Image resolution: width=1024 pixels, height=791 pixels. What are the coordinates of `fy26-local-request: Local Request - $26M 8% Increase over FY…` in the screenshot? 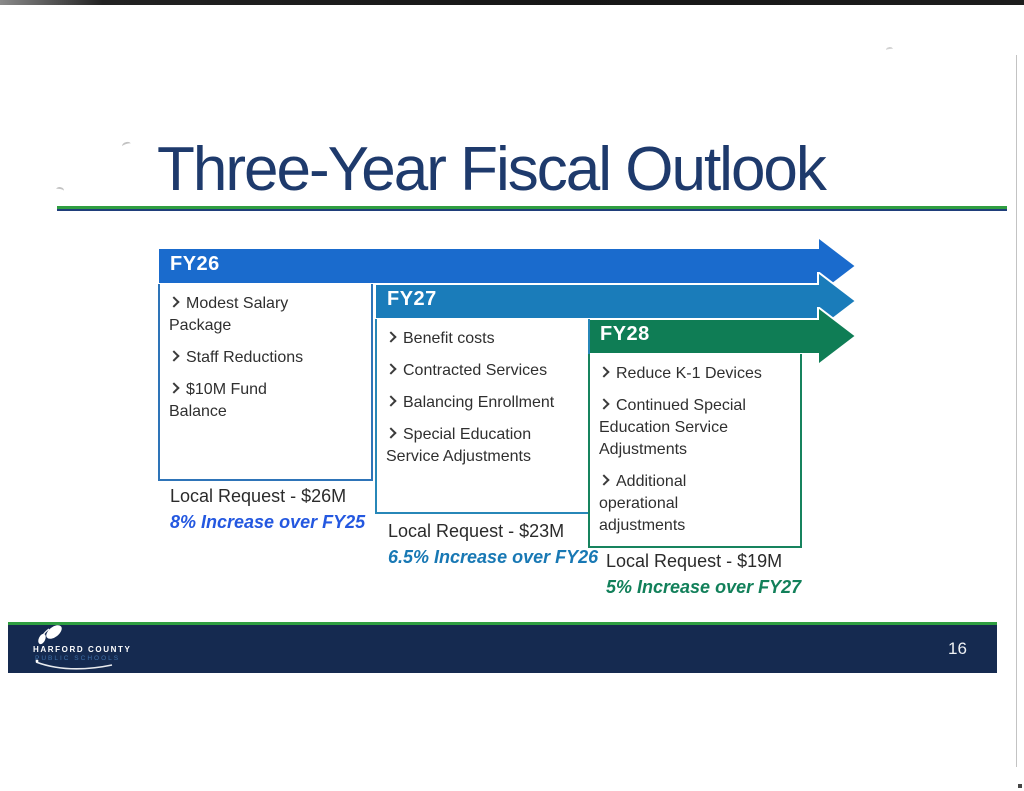 It's located at (267, 509).